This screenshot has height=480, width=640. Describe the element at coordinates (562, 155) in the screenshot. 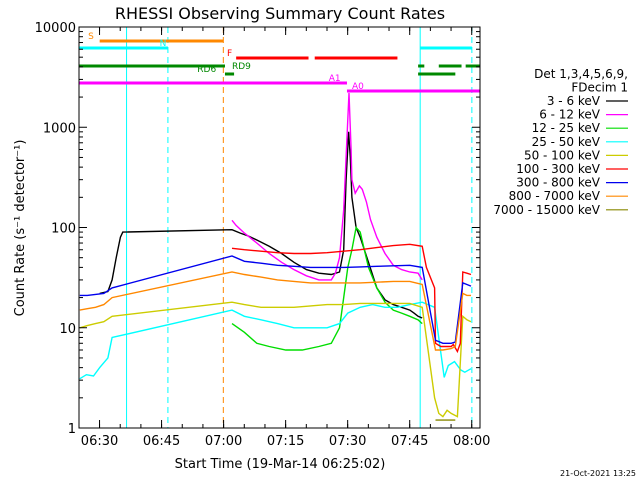

I see `legend-label-4: 50 - 100 keV` at that location.